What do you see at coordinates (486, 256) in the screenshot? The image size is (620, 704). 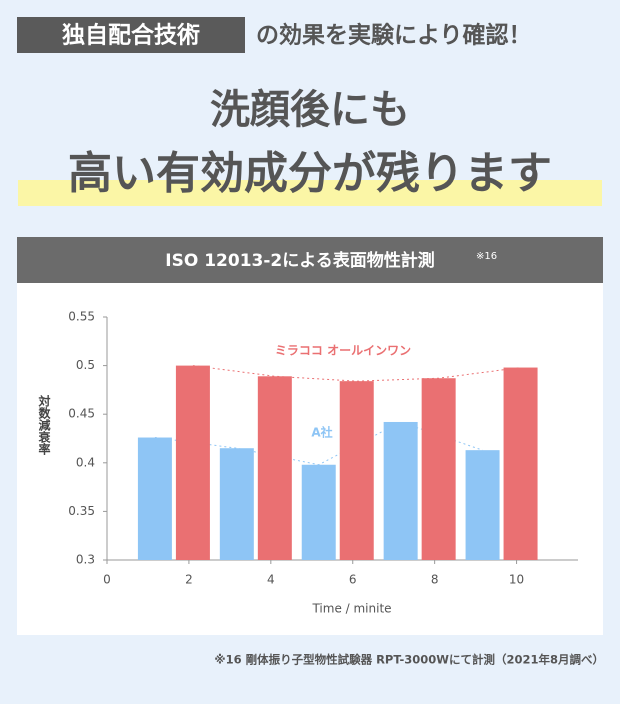 I see `panel-note: ※16` at bounding box center [486, 256].